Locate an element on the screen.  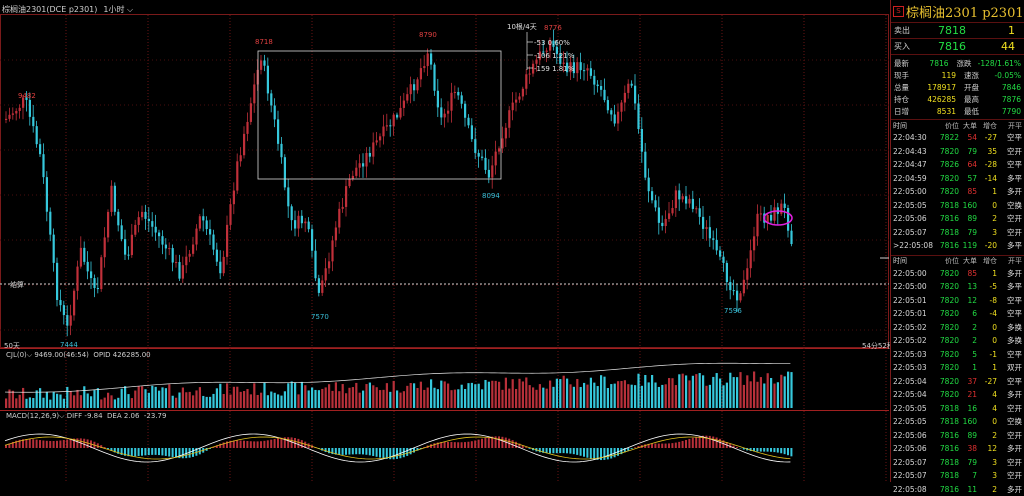
tick-type: 空开 is located at coordinates (1010, 435).